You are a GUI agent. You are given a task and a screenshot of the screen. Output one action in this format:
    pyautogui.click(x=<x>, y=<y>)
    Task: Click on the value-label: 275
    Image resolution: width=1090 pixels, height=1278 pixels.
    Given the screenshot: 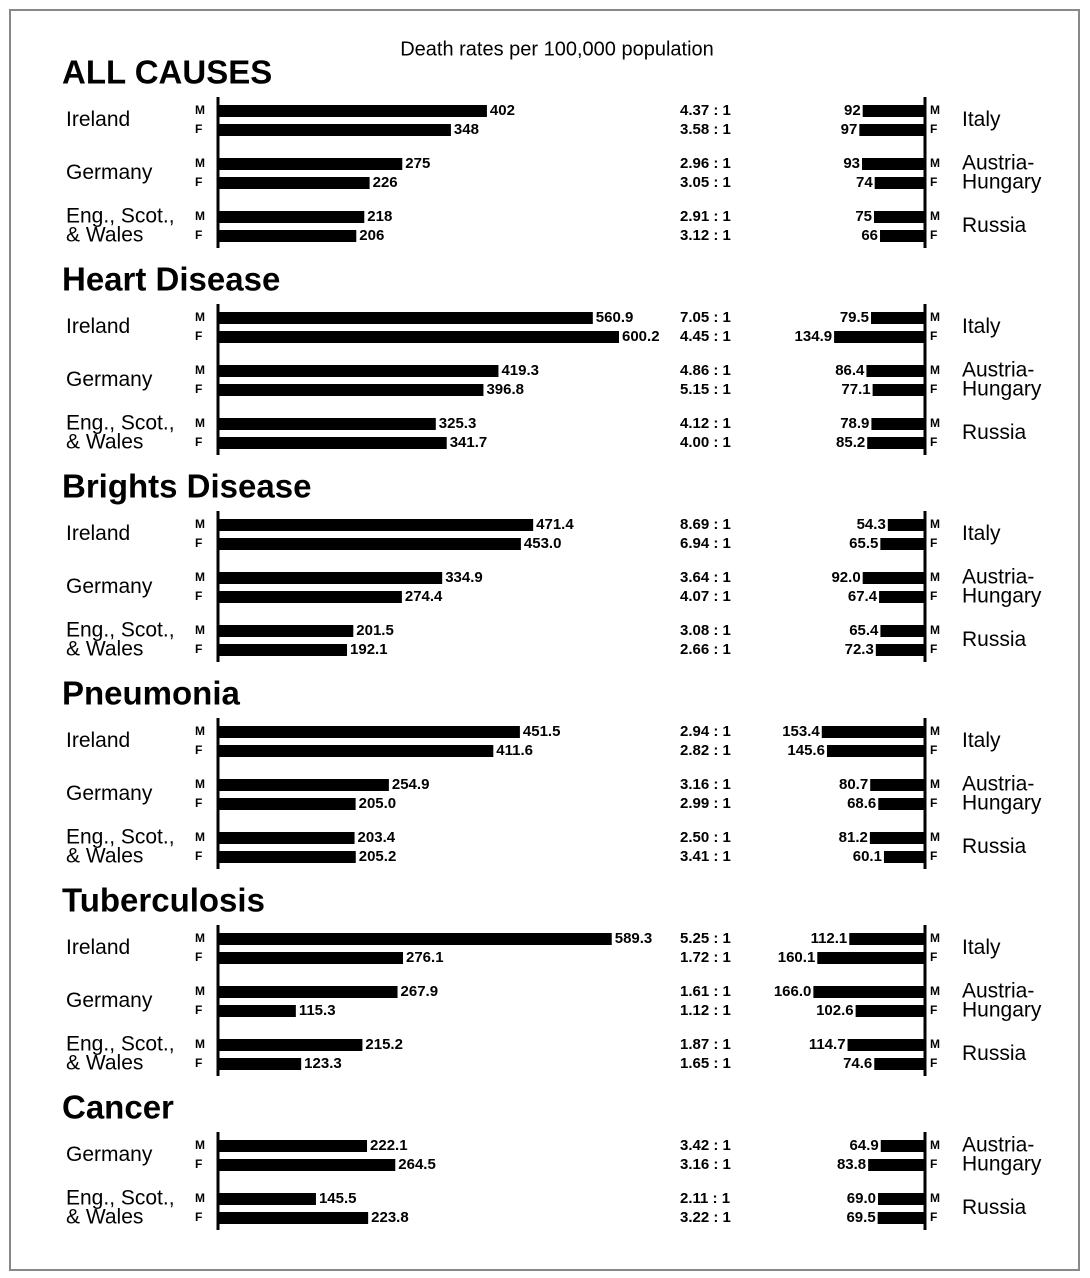 What is the action you would take?
    pyautogui.click(x=417, y=163)
    